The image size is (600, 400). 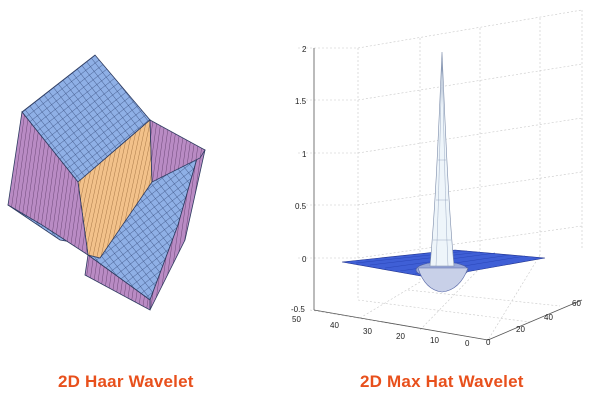 I want to click on y-tick: 40, so click(x=548, y=317).